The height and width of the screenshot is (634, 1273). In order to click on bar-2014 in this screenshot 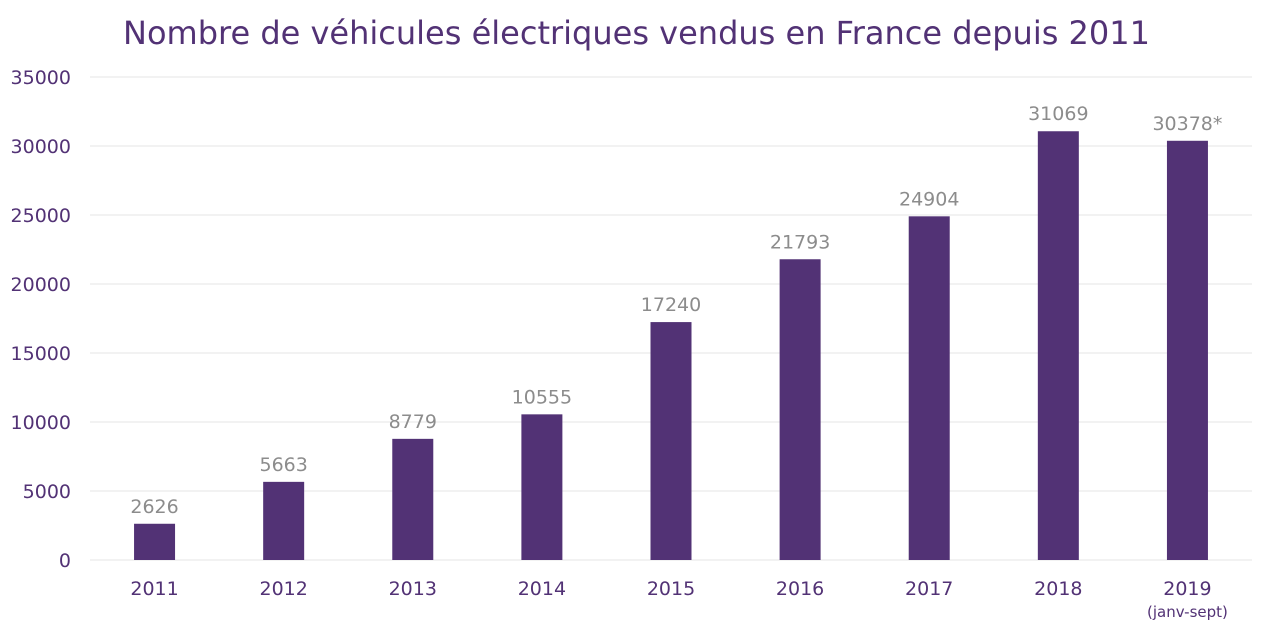, I will do `click(542, 487)`.